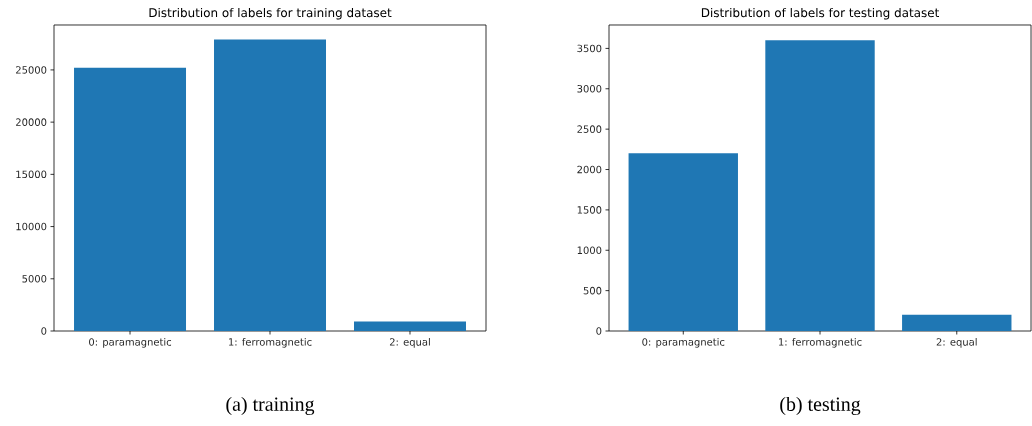 The width and height of the screenshot is (1032, 426). What do you see at coordinates (31, 226) in the screenshot?
I see `y-tick-label: 10000` at bounding box center [31, 226].